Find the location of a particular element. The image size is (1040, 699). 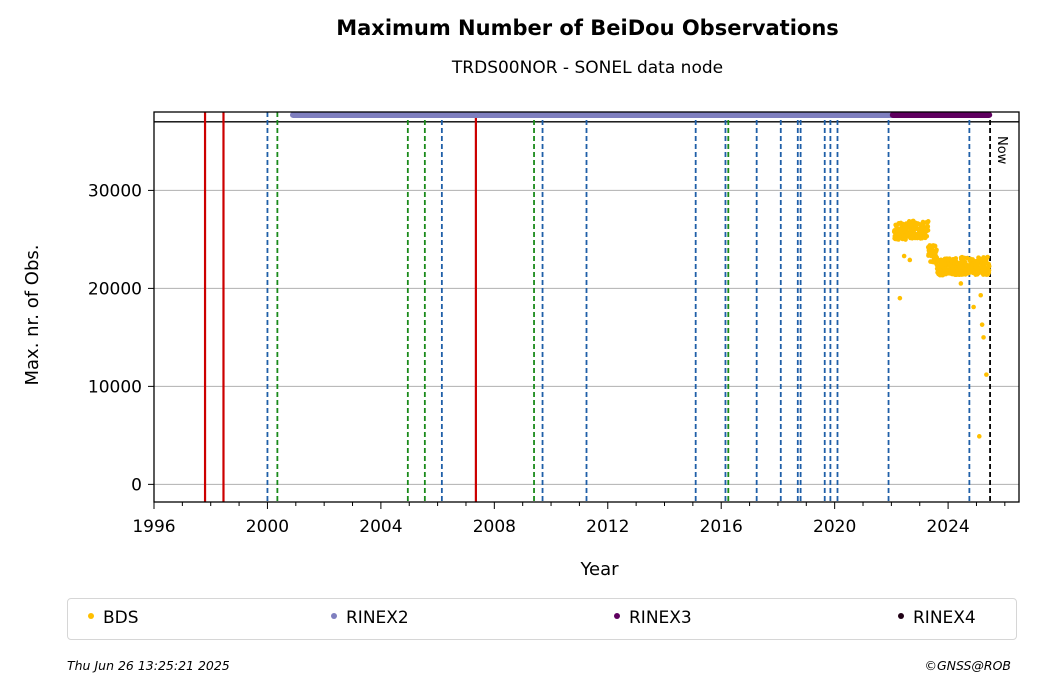

timestamp: Thu Jun 26 13:25:21 2025 is located at coordinates (148, 665).